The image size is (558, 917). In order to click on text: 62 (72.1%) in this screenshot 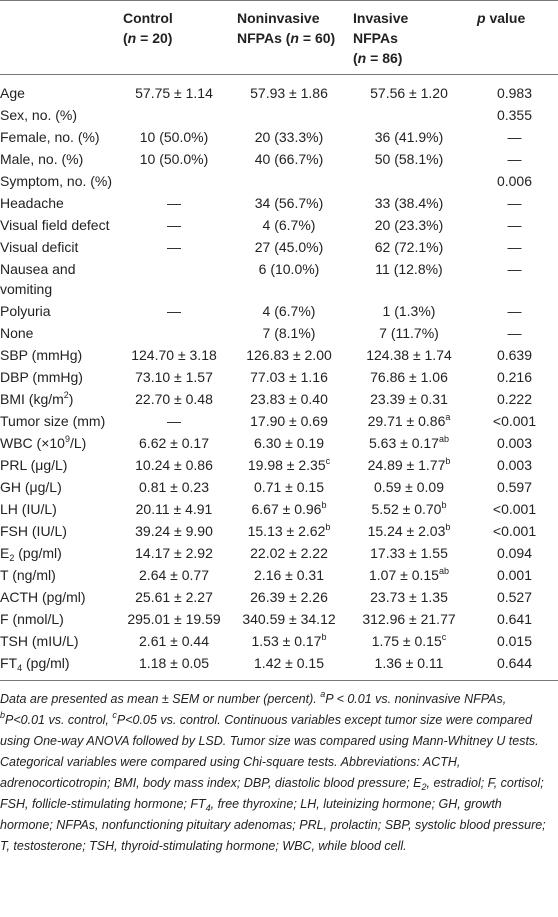, I will do `click(409, 247)`.